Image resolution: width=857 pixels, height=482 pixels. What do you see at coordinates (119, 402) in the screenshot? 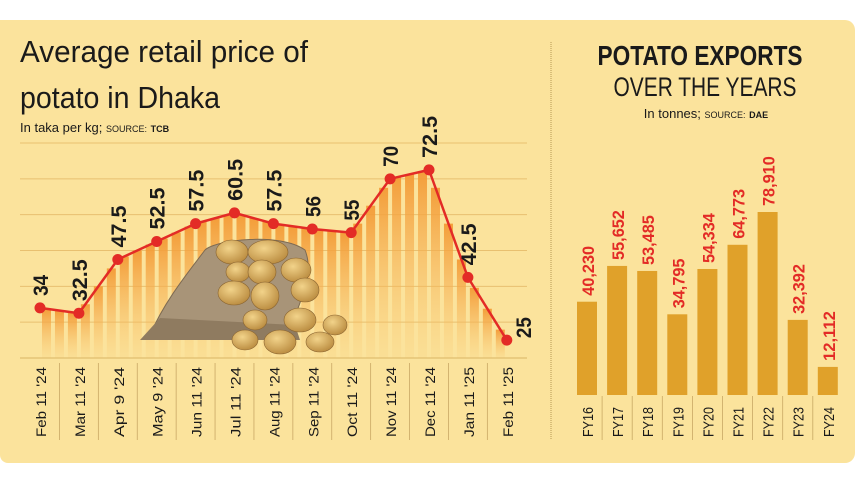
I see `x-tick-label: Apr 9 '24` at bounding box center [119, 402].